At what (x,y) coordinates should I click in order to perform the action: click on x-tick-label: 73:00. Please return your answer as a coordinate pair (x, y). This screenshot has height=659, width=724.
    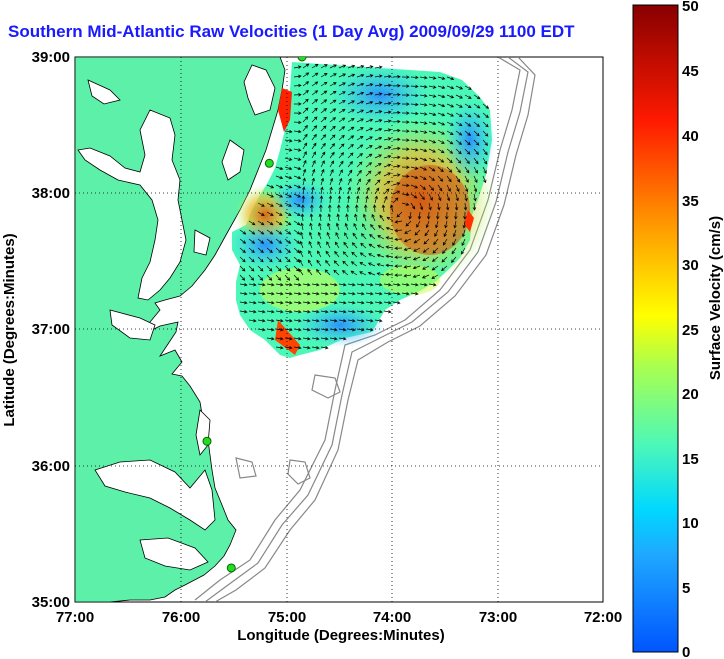
    Looking at the image, I should click on (498, 617).